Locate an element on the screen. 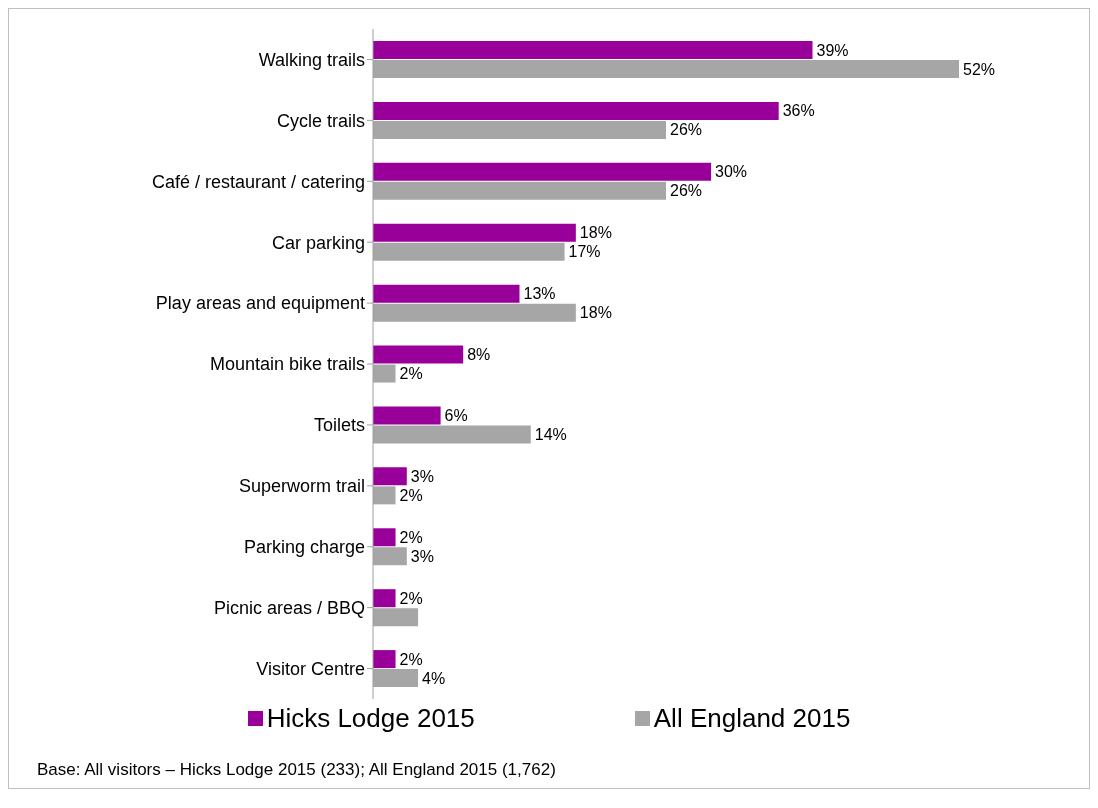 This screenshot has height=808, width=1098. y-tick-label: Car parking is located at coordinates (318, 242).